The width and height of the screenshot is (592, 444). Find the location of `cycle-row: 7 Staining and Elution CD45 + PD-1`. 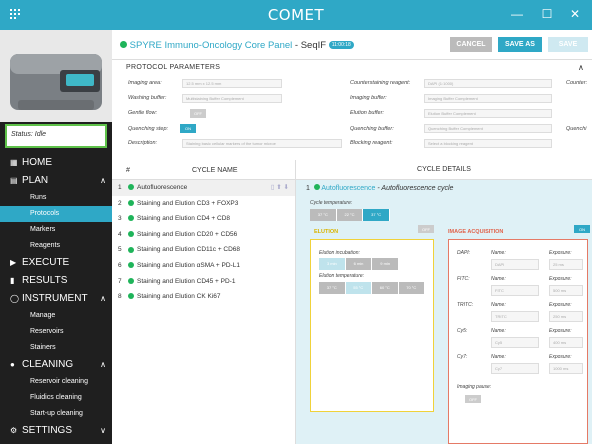

cycle-row: 7 Staining and Elution CD45 + PD-1 is located at coordinates (203, 282).